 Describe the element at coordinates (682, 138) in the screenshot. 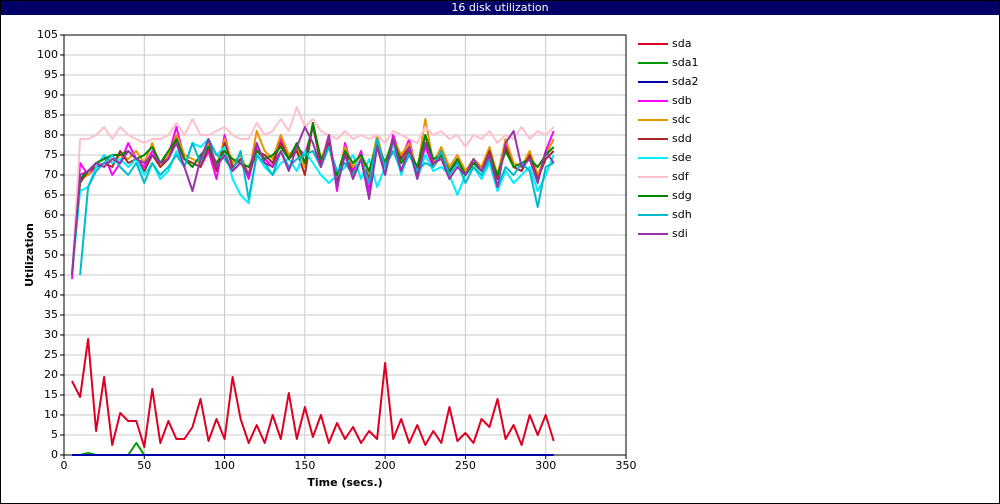

I see `legend-label: sdd` at that location.